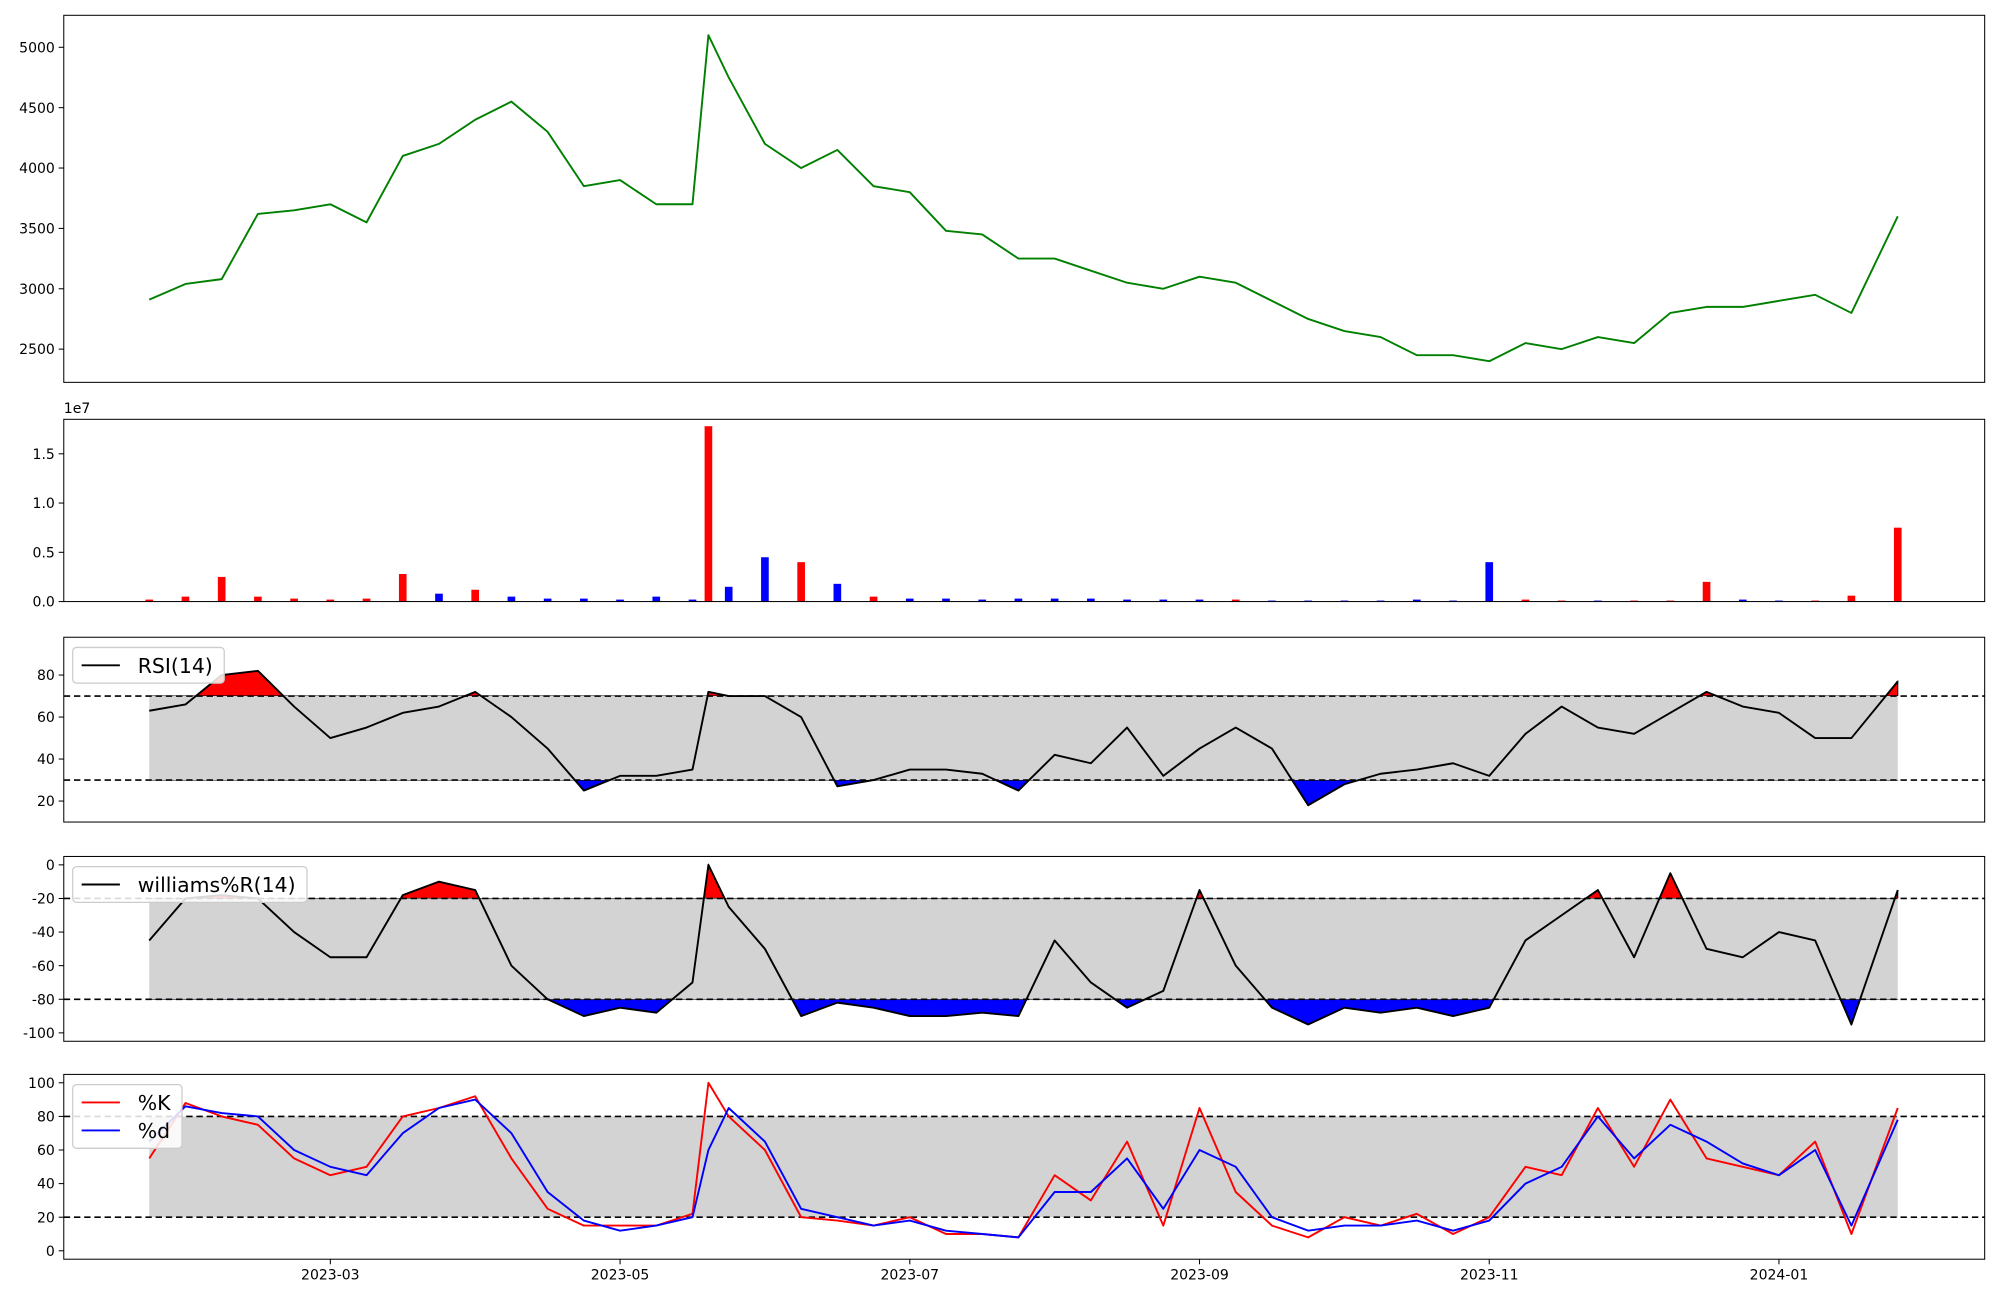 This screenshot has height=1300, width=2000. Describe the element at coordinates (1489, 1276) in the screenshot. I see `x-tick-label: 2023-11` at that location.